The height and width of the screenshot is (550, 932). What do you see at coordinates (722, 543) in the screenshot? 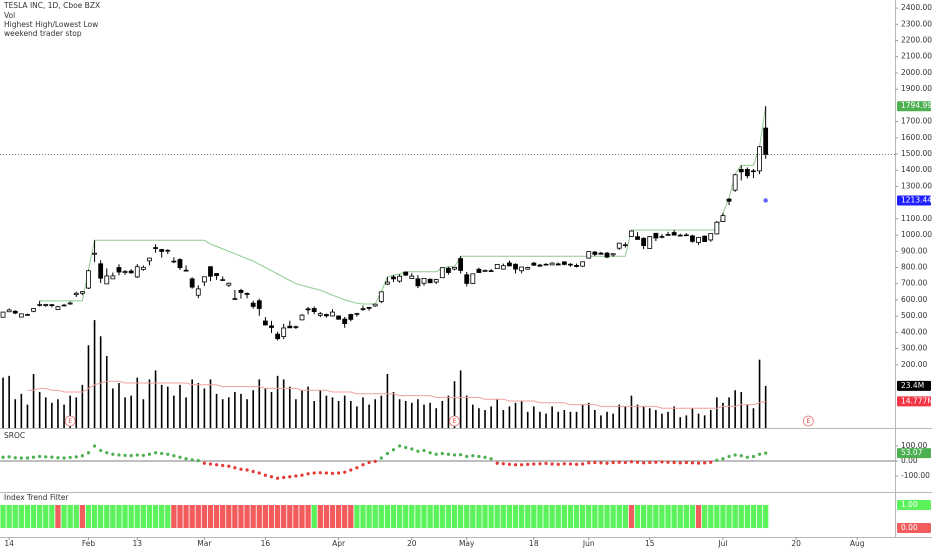
I see `x-tick-label: Jul` at bounding box center [722, 543].